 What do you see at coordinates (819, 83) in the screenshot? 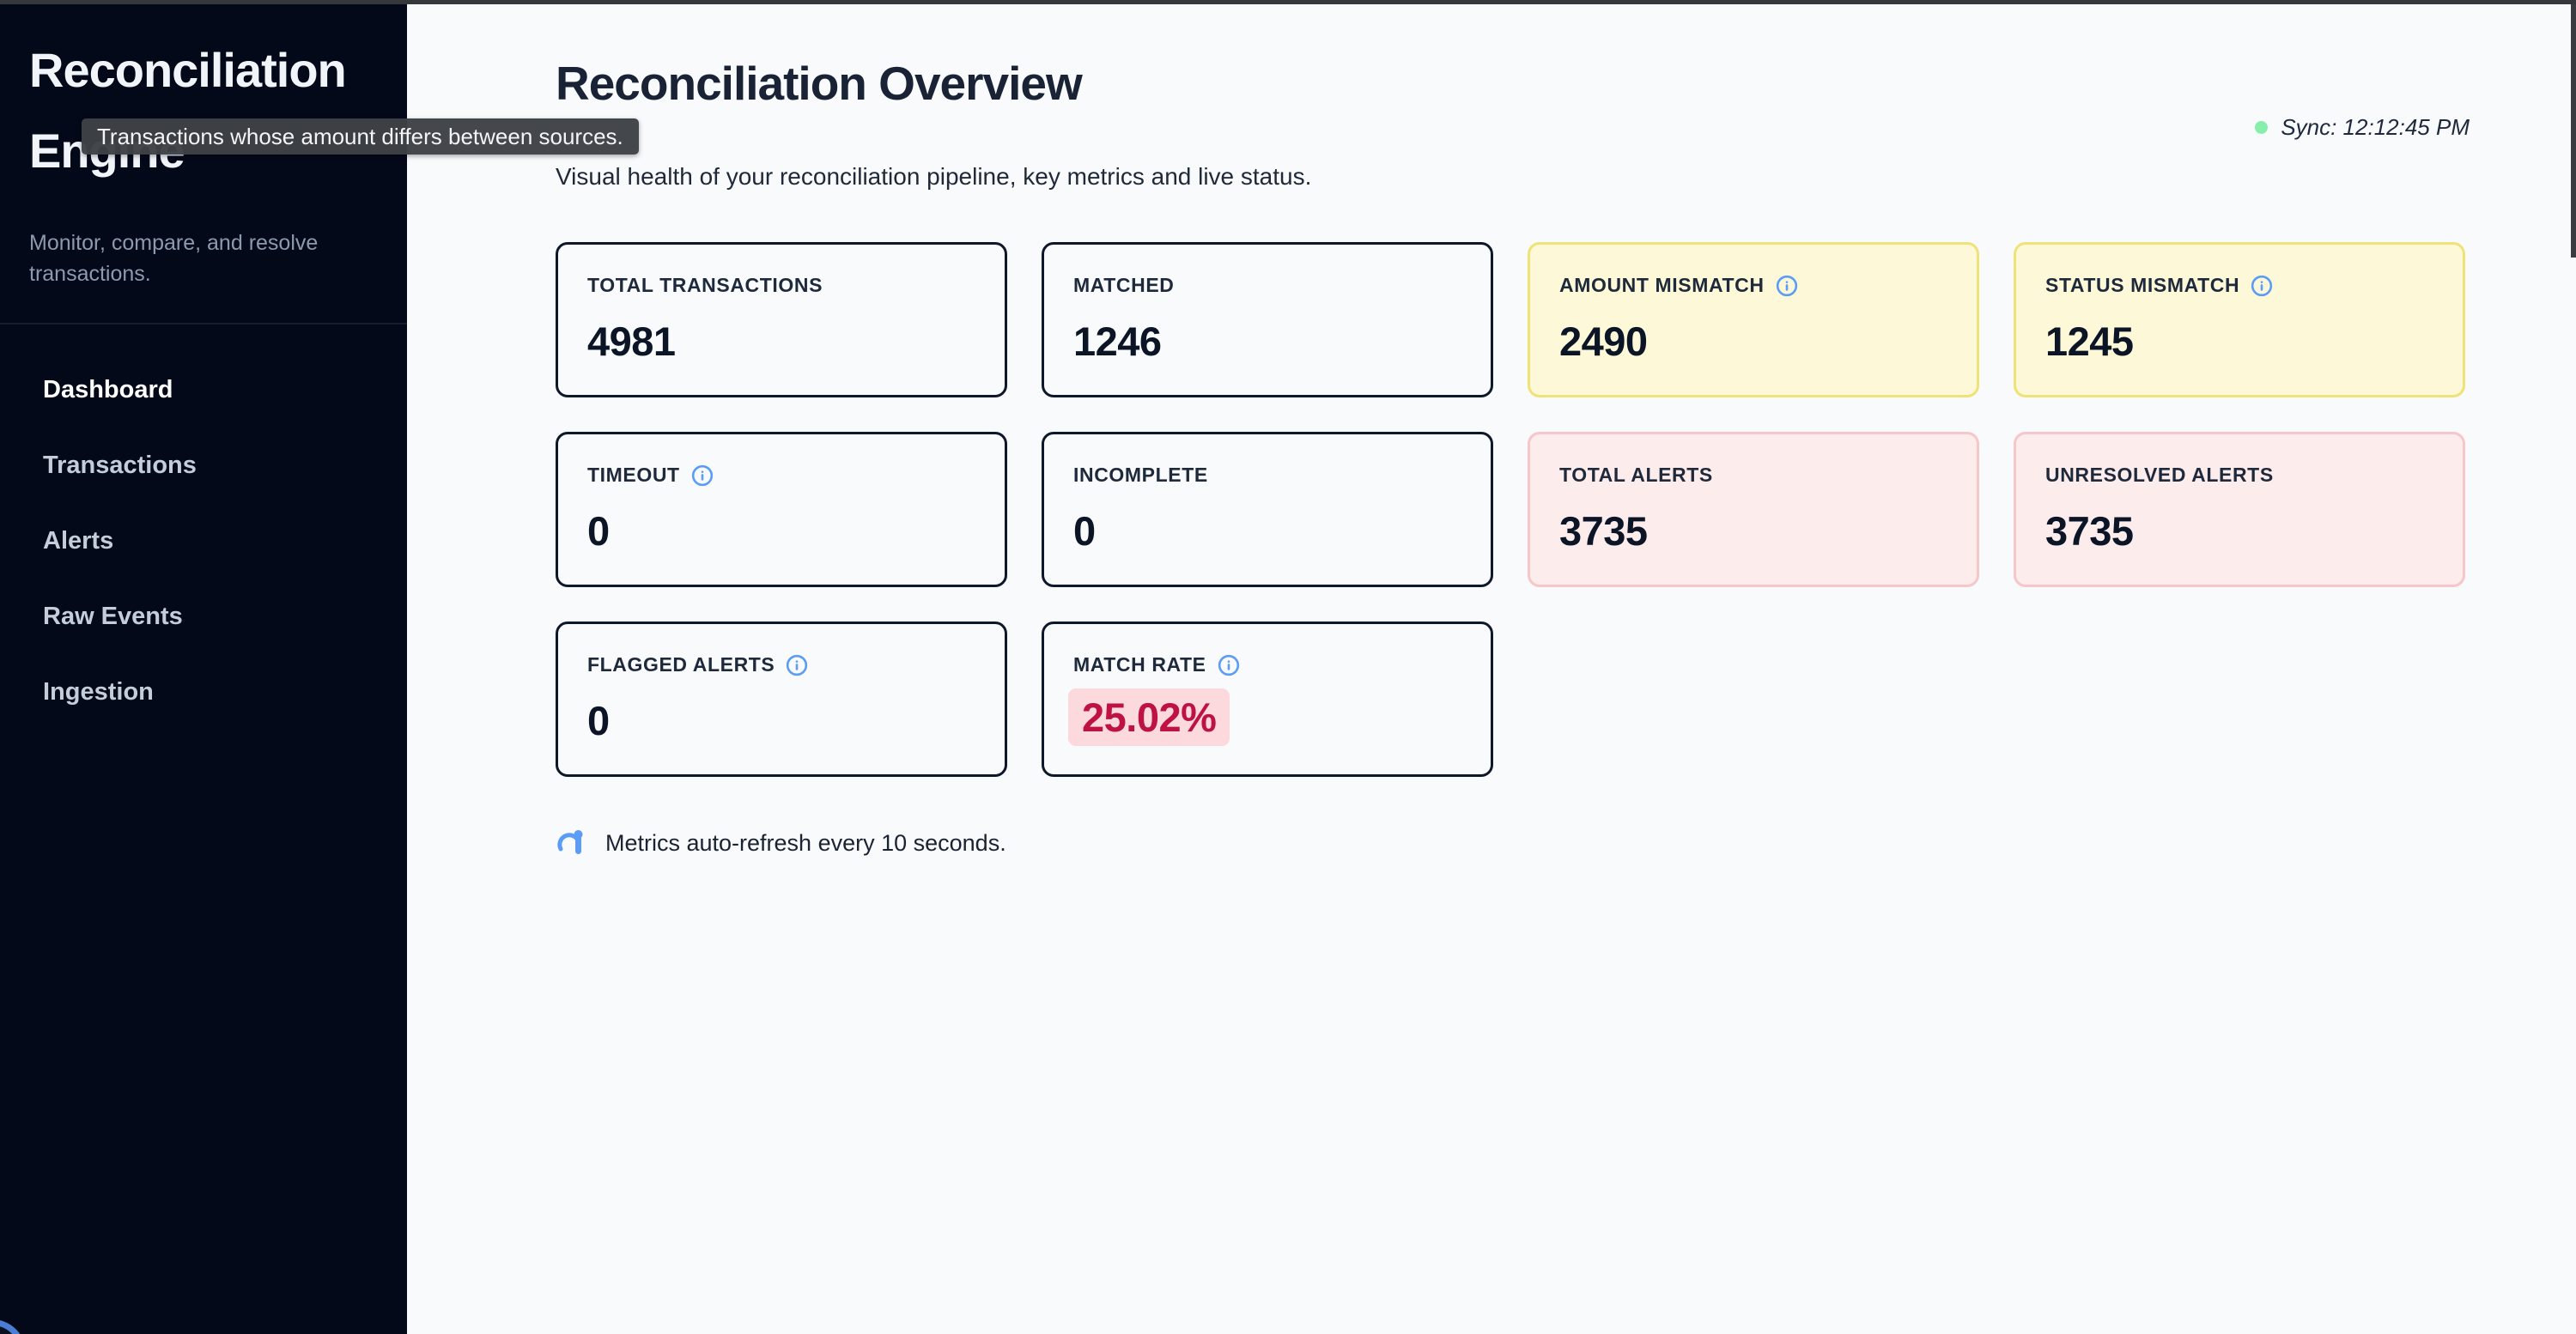
I see `page-title: Reconciliation Overview` at bounding box center [819, 83].